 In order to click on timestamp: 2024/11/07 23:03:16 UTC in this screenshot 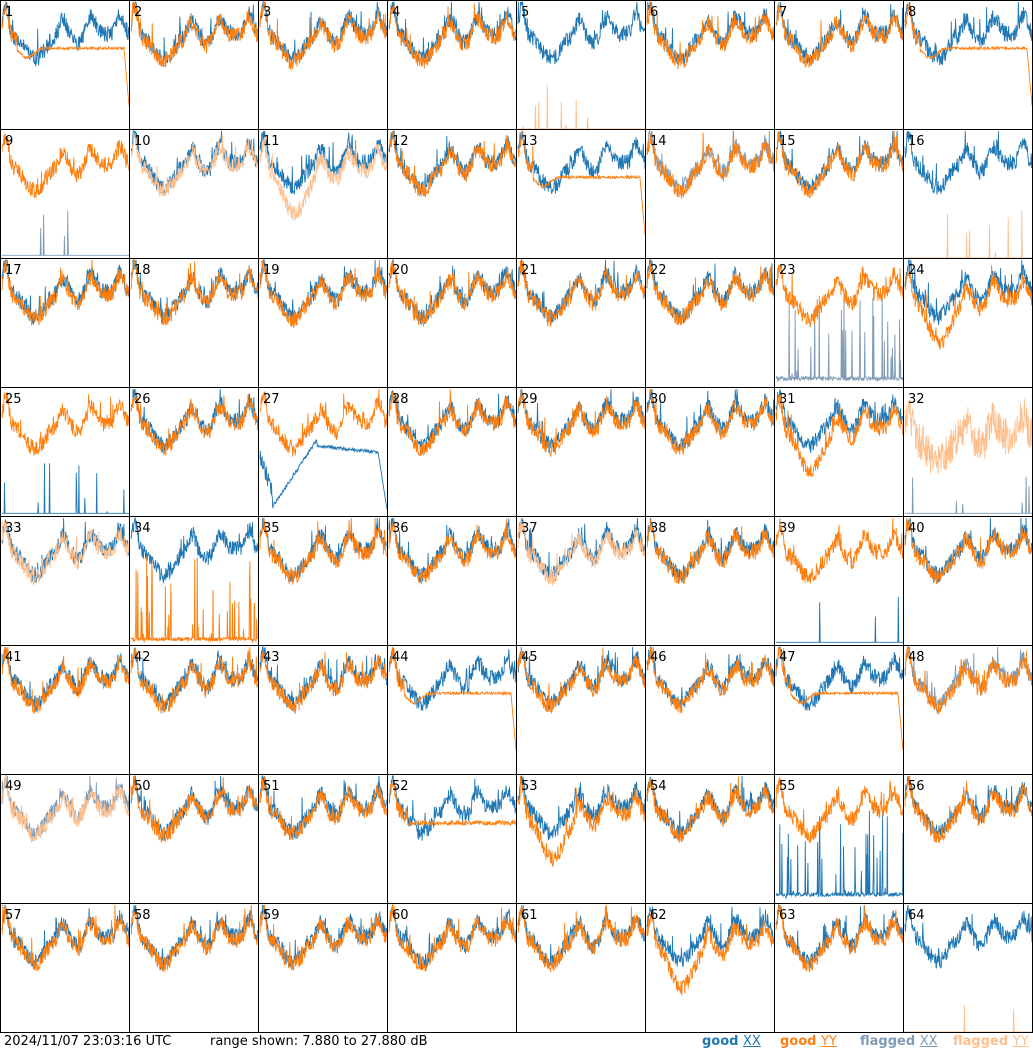, I will do `click(88, 1041)`.